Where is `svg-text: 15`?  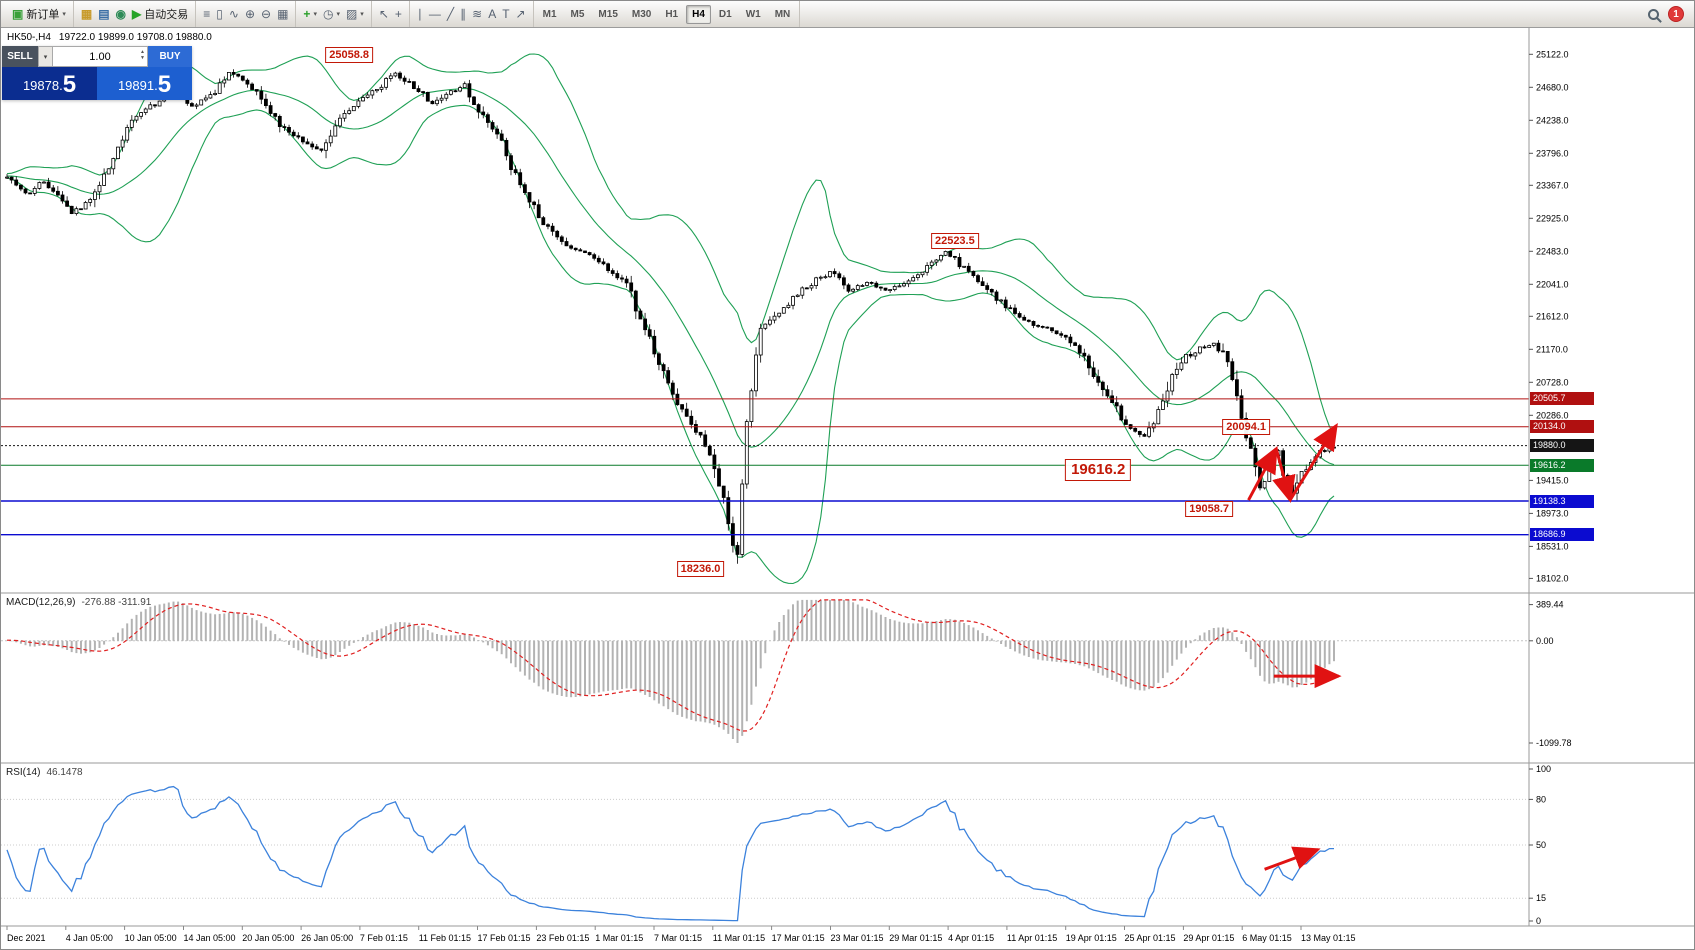
svg-text: 15 is located at coordinates (1541, 898).